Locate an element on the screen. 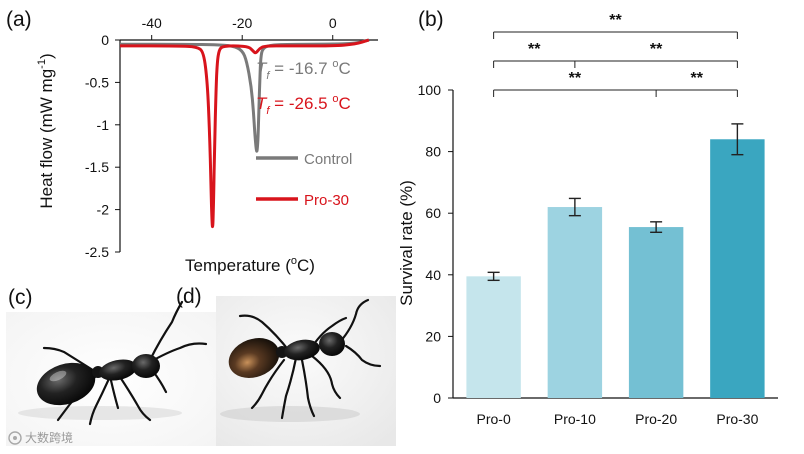 This screenshot has height=454, width=804. dsc-x-tick-label: -20 is located at coordinates (242, 23).